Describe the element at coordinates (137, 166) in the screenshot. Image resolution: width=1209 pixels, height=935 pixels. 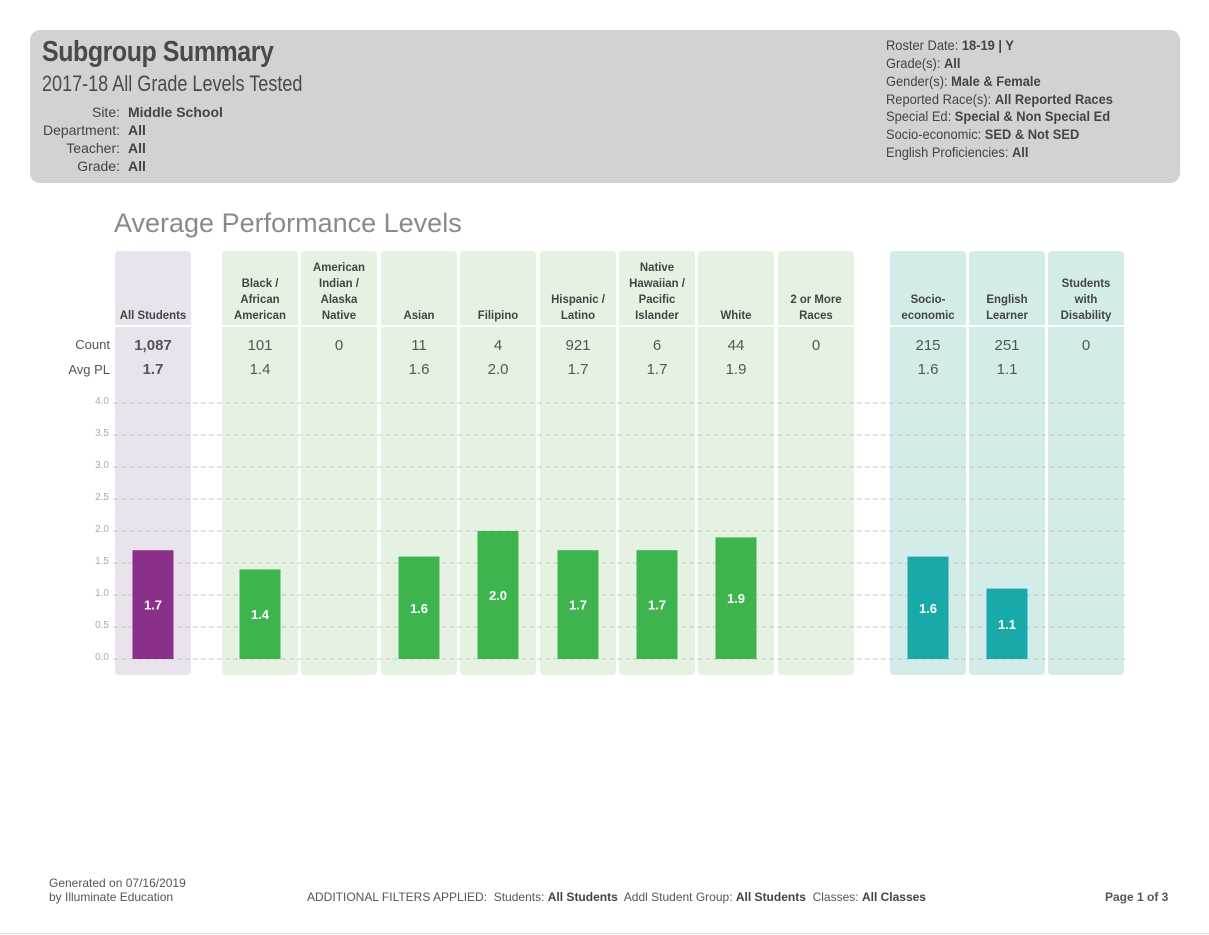
I see `filter-grade-value: All` at that location.